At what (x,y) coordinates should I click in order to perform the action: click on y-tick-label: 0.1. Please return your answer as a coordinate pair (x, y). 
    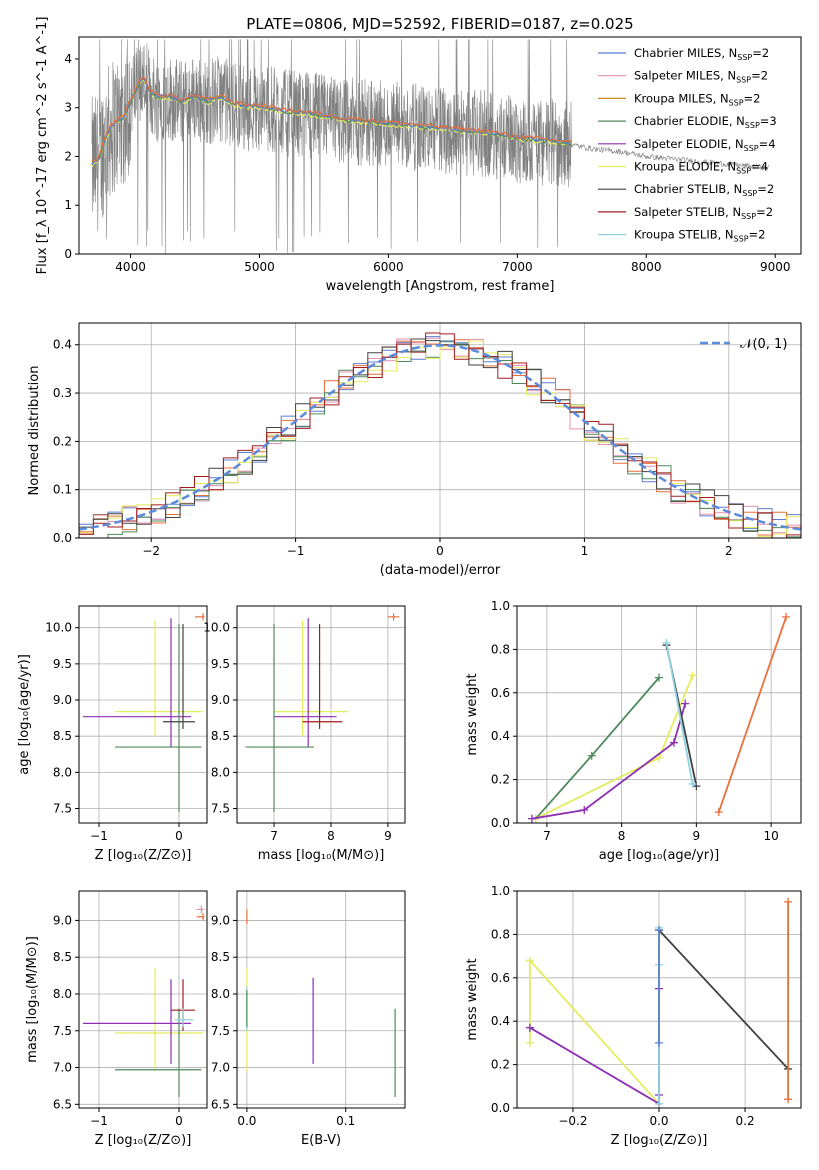
    Looking at the image, I should click on (62, 490).